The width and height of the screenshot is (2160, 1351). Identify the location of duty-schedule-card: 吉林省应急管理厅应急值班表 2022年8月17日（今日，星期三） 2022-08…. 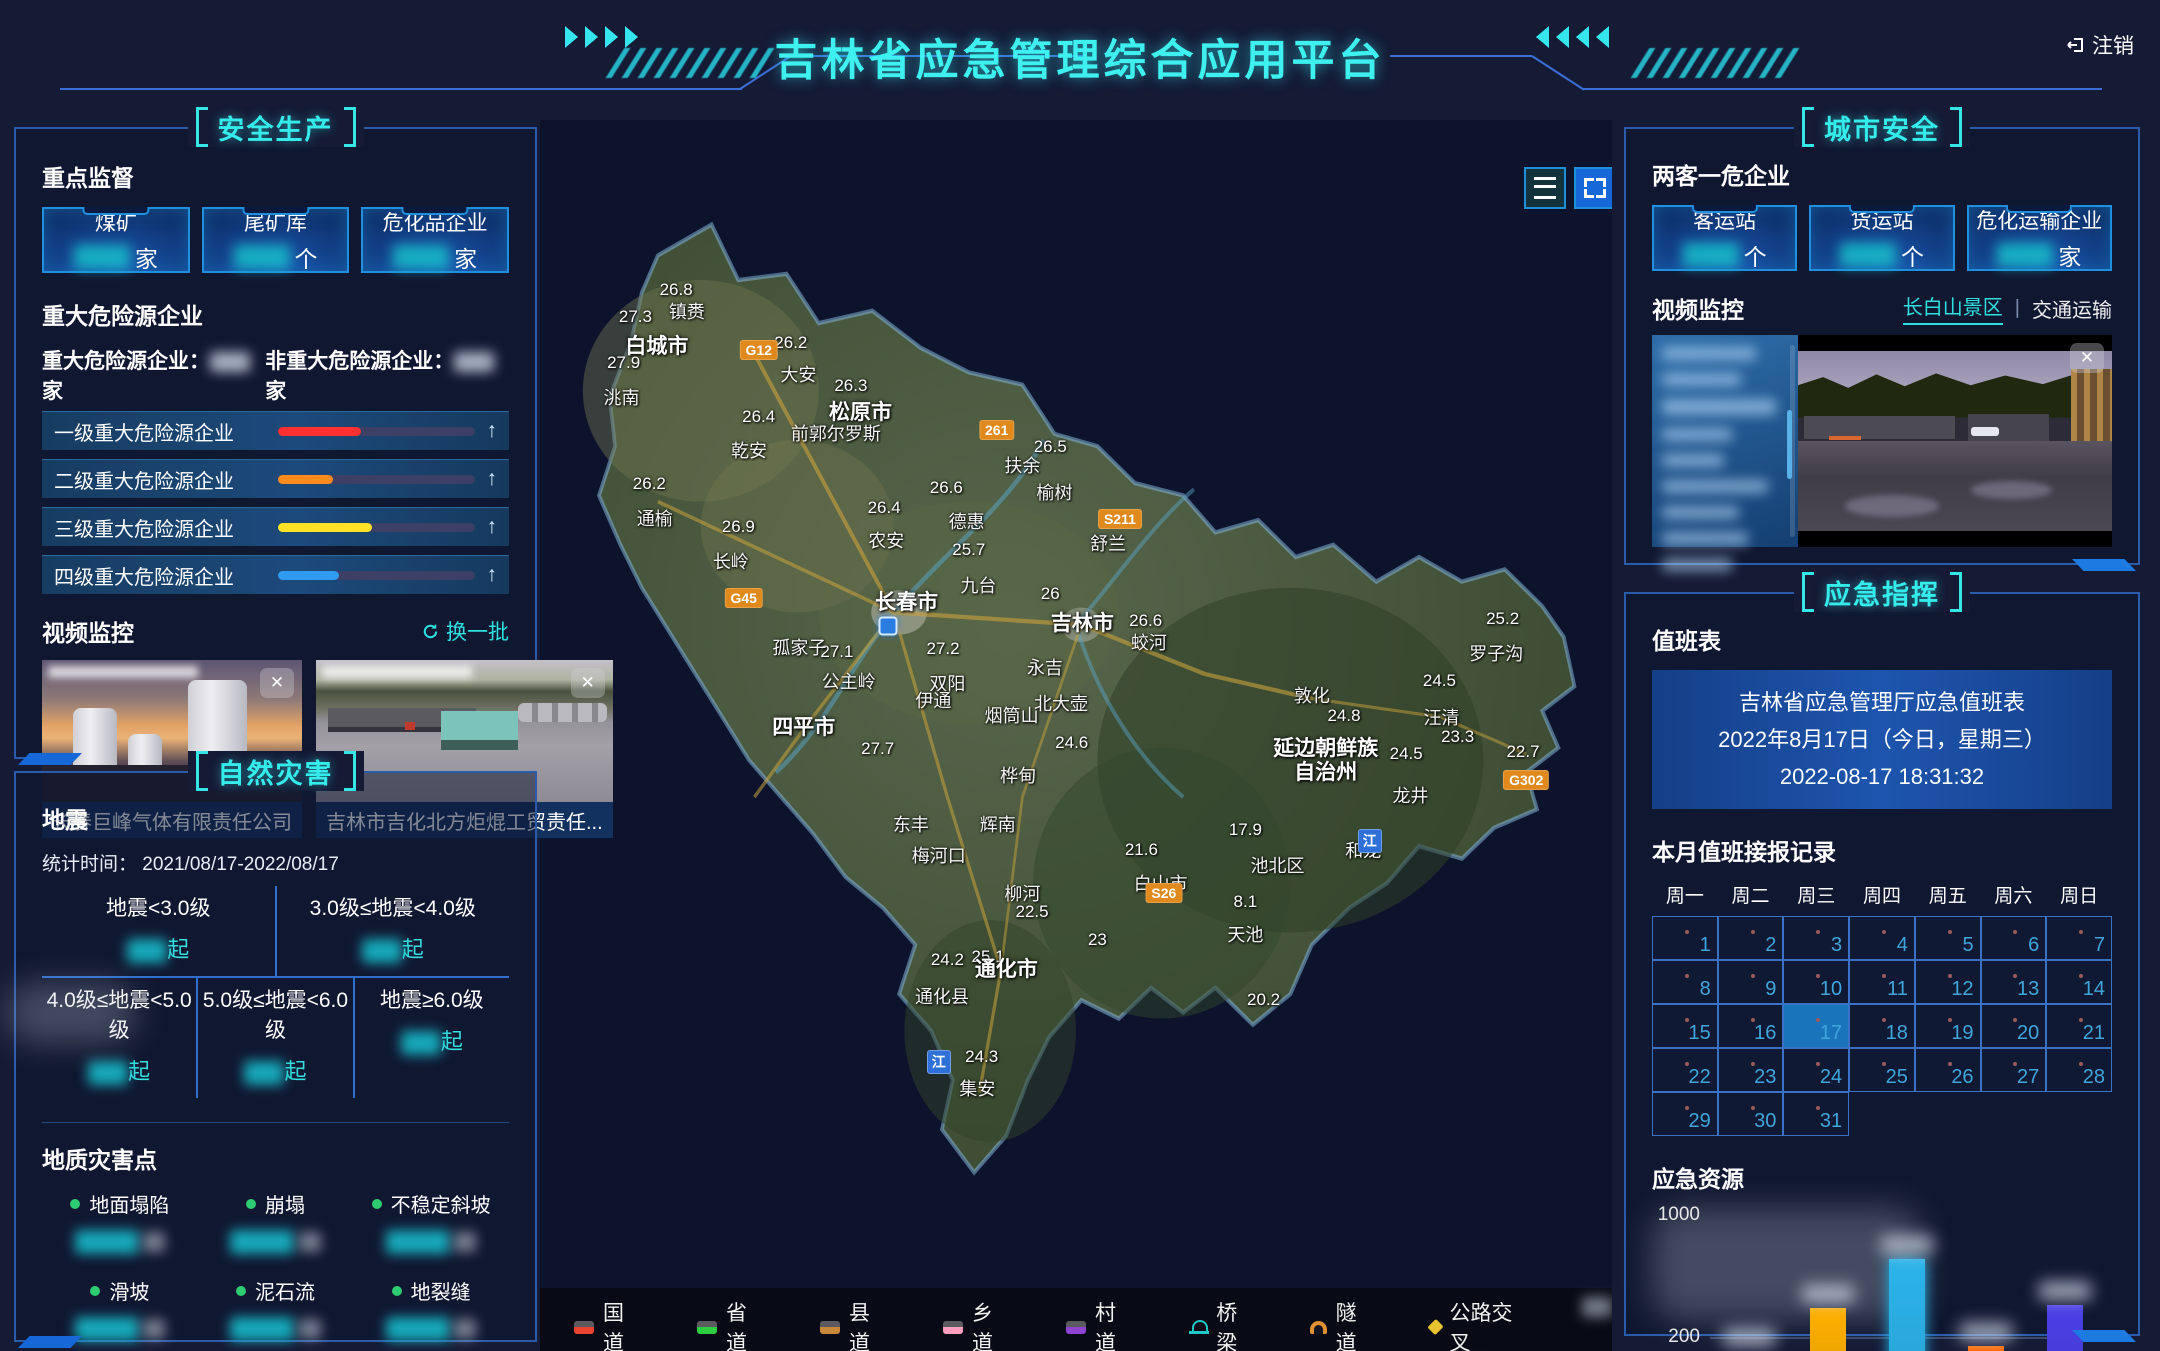
(1882, 739).